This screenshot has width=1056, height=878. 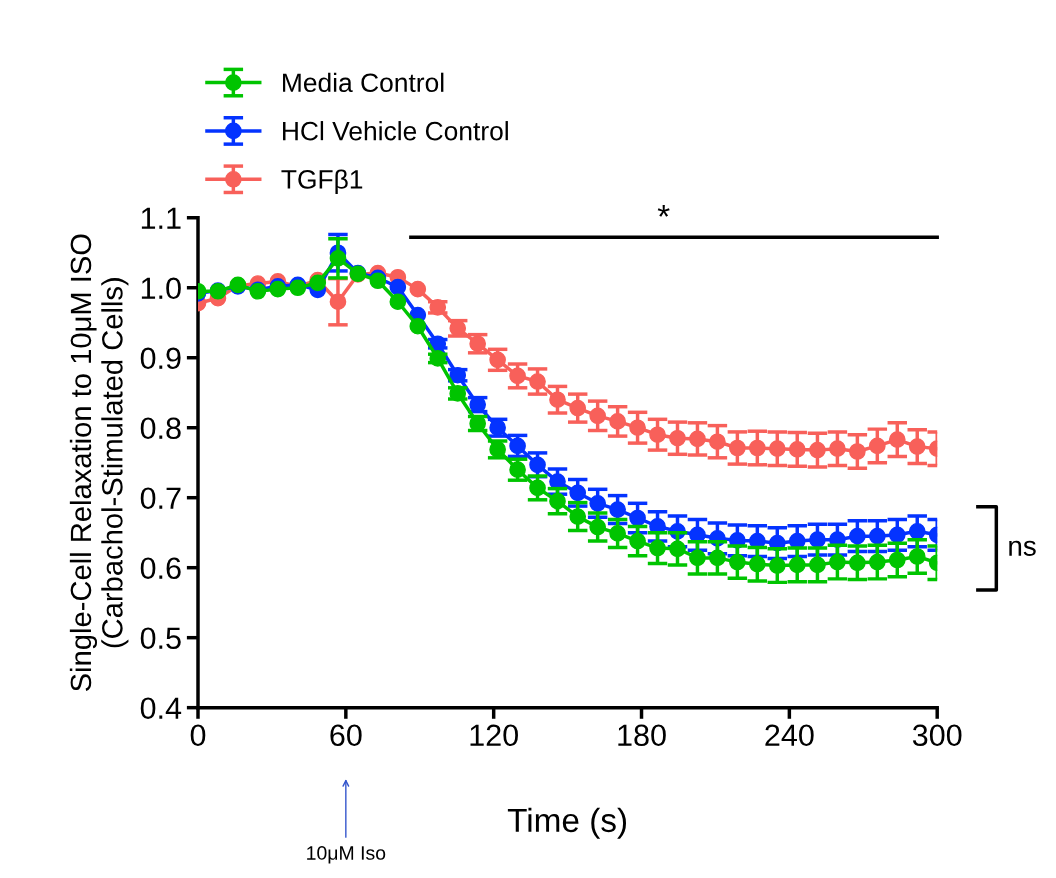 I want to click on text: 10μM Iso, so click(x=346, y=855).